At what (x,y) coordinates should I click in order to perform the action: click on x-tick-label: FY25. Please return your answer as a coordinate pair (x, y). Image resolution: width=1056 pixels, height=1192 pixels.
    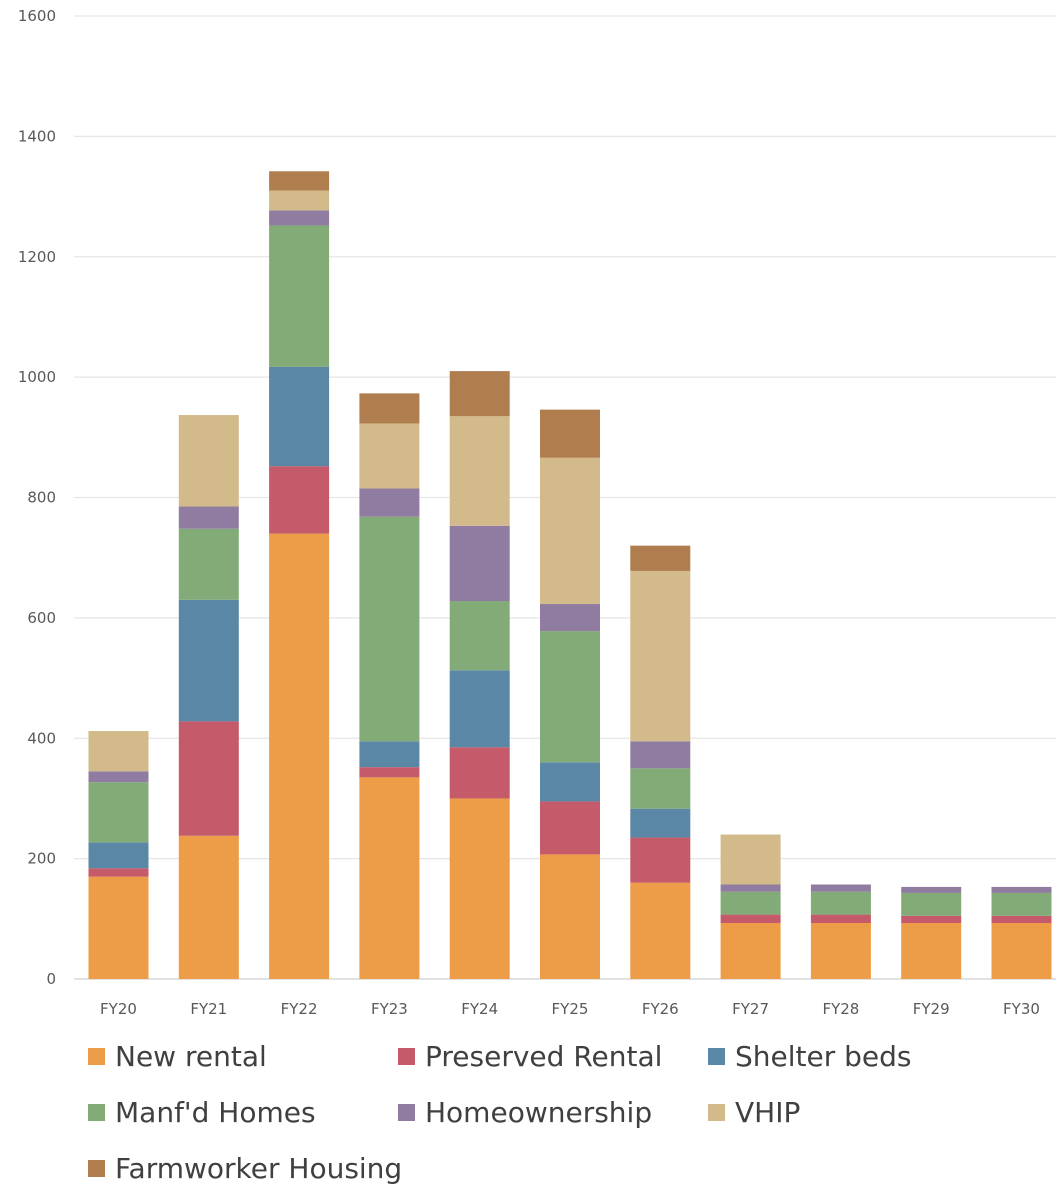
    Looking at the image, I should click on (570, 1009).